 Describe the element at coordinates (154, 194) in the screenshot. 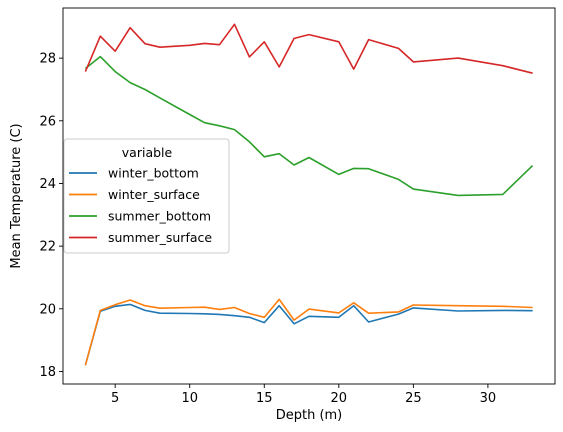

I see `legend-label: winter_surface` at that location.